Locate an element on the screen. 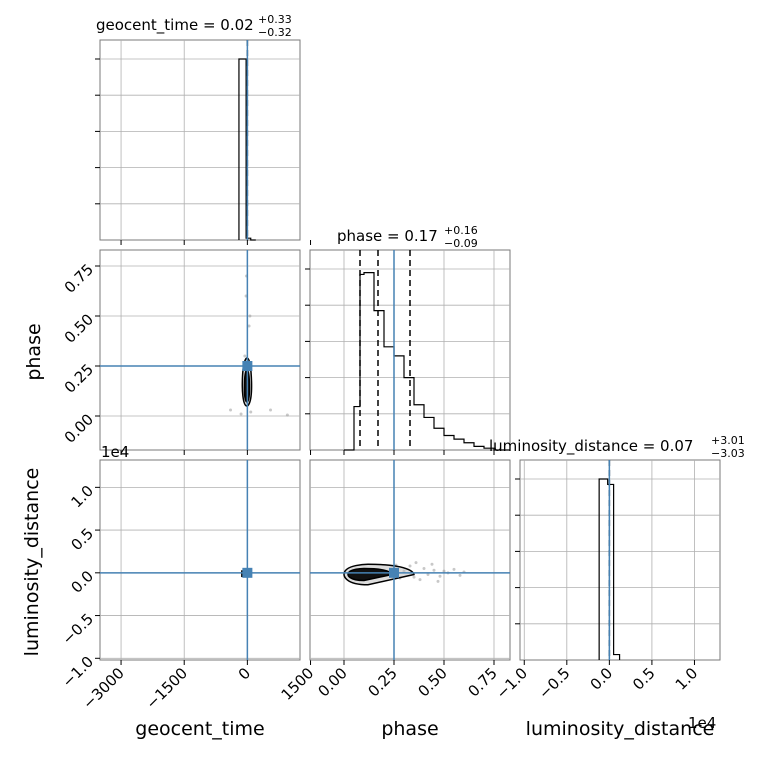 The height and width of the screenshot is (760, 760). luminosity-distance-ytick-label: 0.5 is located at coordinates (82, 539).